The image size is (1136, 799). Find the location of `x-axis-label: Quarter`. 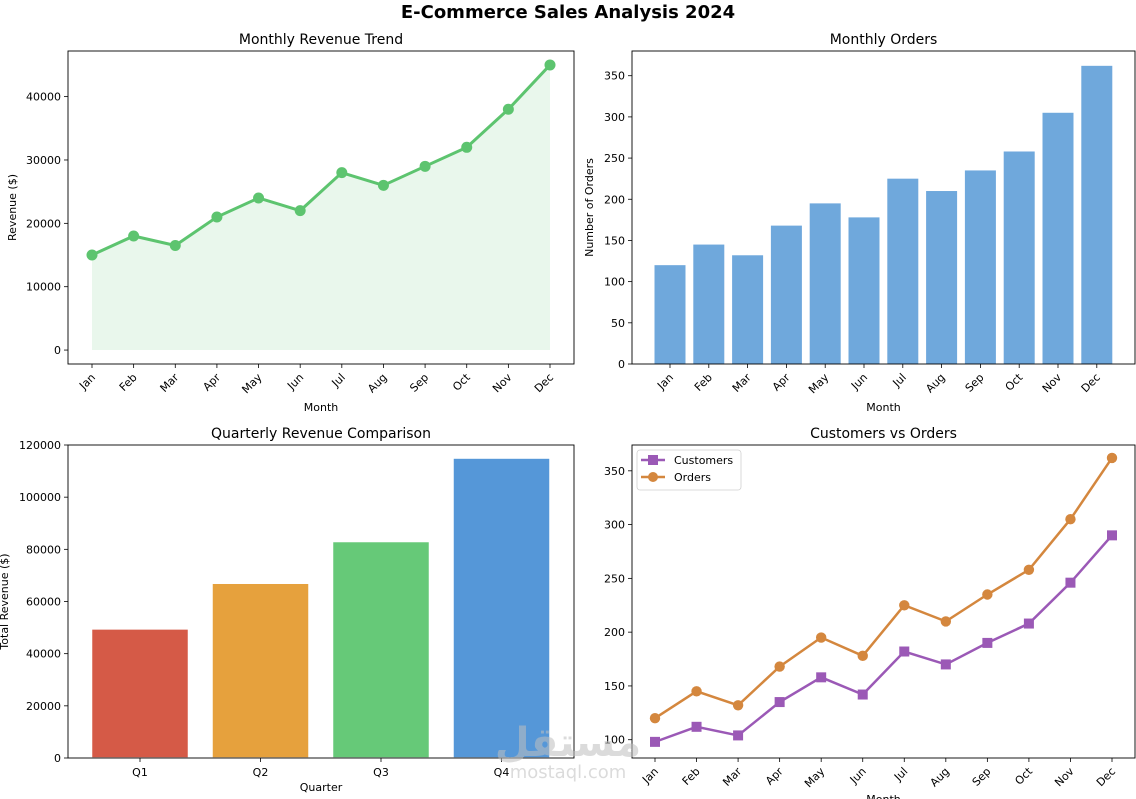

x-axis-label: Quarter is located at coordinates (321, 787).